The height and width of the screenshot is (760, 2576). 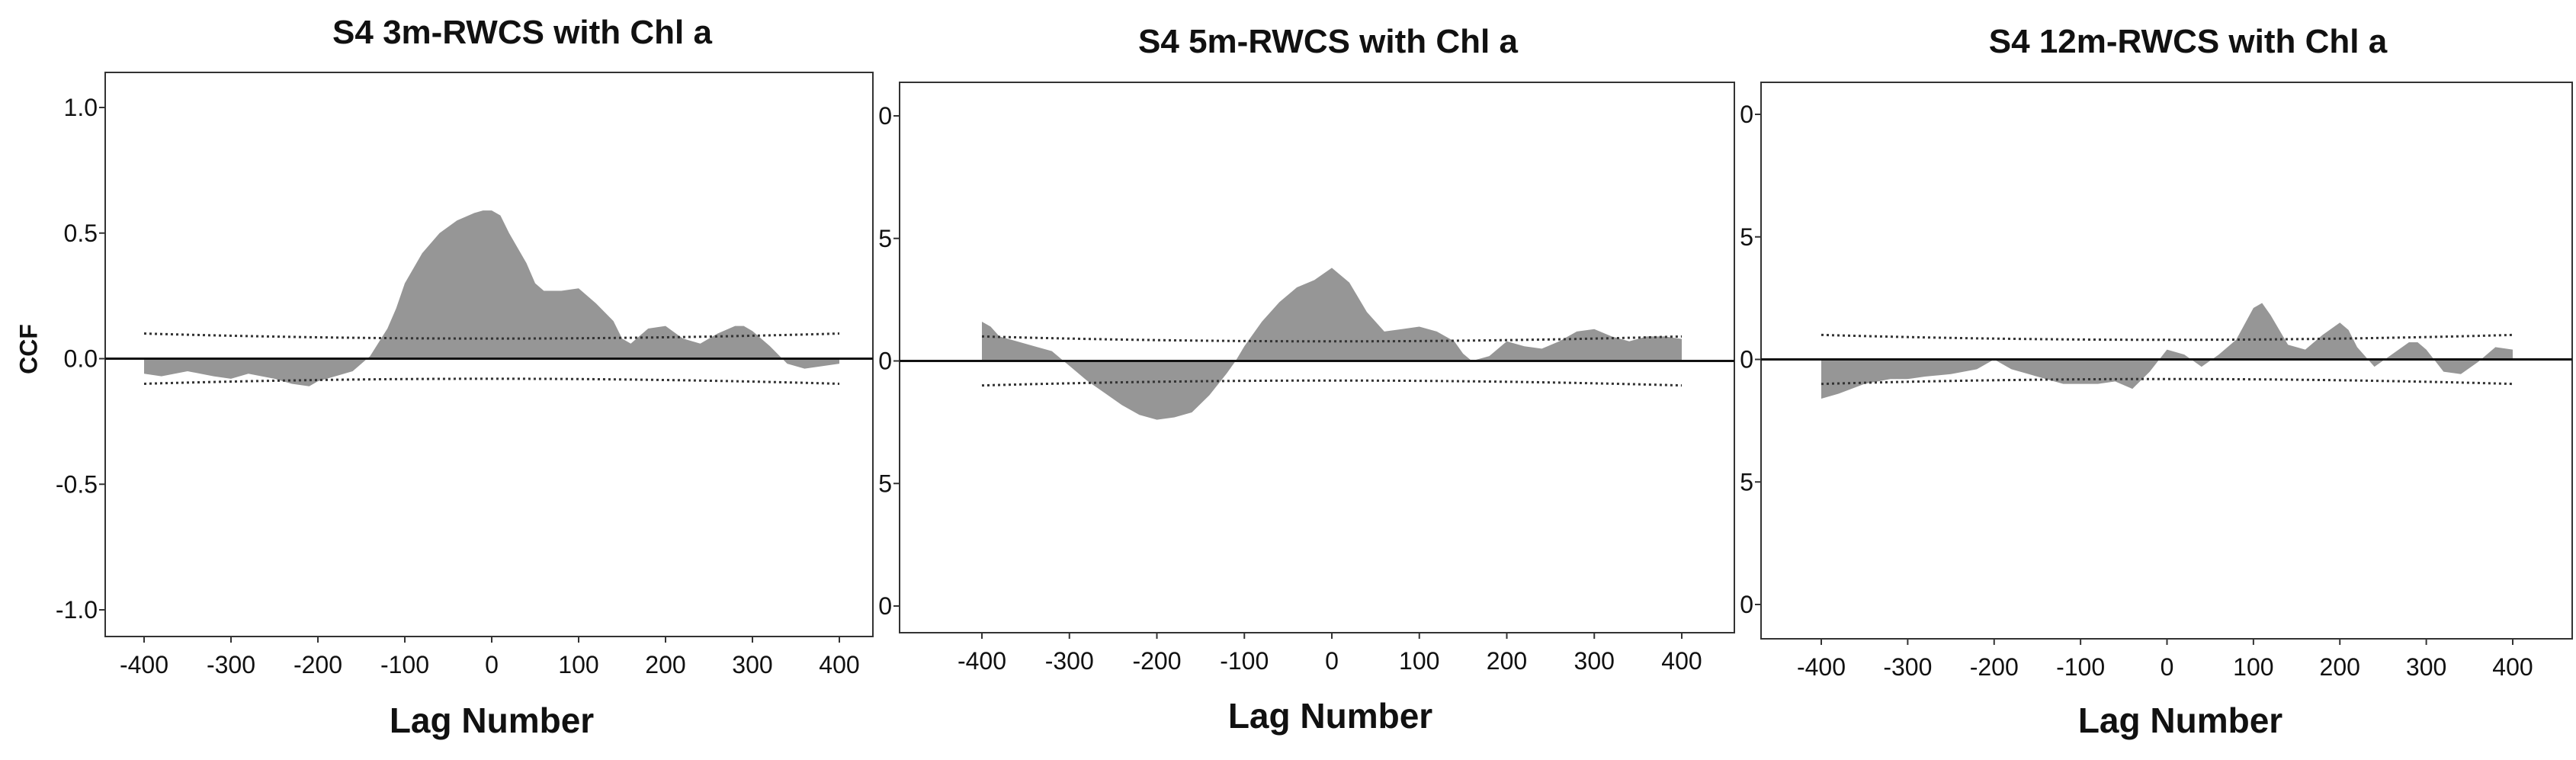 What do you see at coordinates (522, 32) in the screenshot?
I see `chart-title: S4 3m-RWCS with Chl a` at bounding box center [522, 32].